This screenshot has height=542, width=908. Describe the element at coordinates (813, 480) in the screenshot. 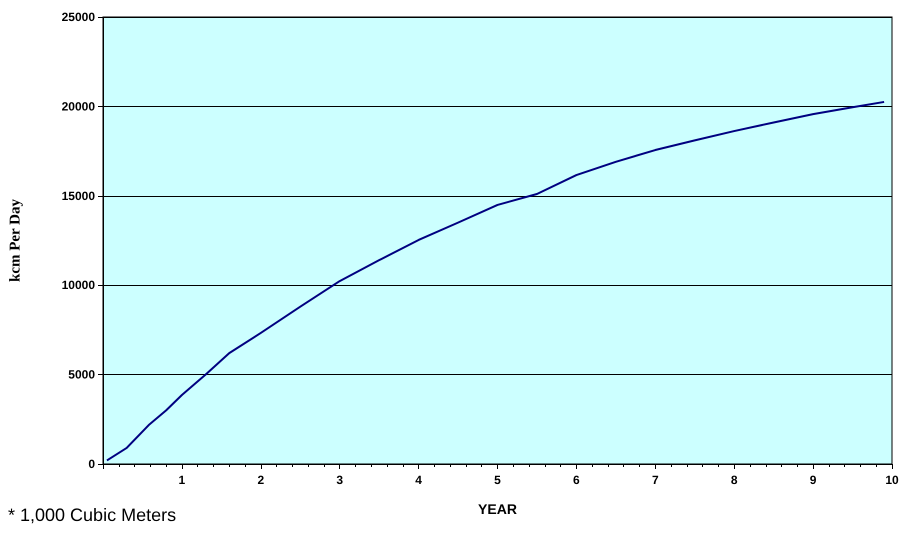

I see `x-tick-label: 9` at that location.